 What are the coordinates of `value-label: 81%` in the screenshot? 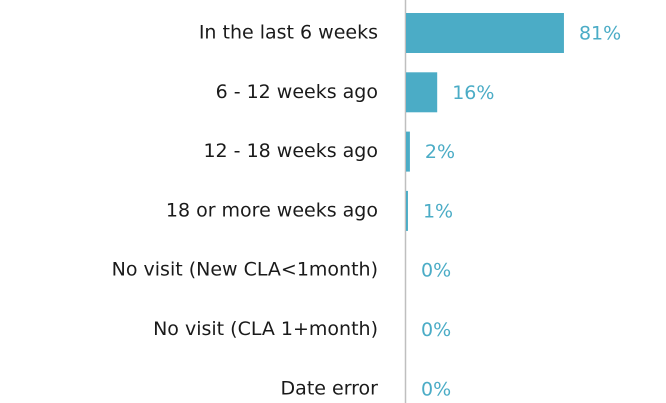 It's located at (600, 34).